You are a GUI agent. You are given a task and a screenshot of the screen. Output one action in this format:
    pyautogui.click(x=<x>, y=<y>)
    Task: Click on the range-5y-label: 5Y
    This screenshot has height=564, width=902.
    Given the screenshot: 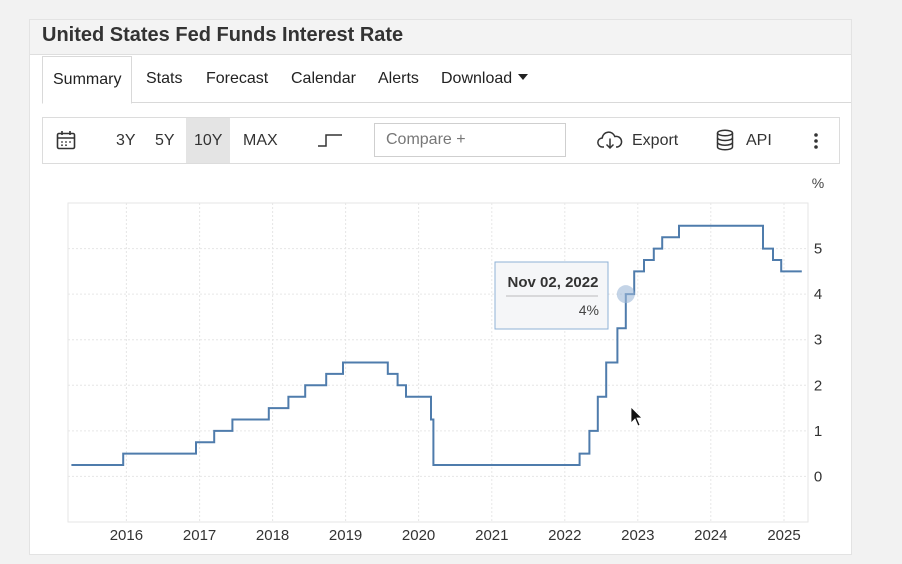 What is the action you would take?
    pyautogui.click(x=165, y=140)
    